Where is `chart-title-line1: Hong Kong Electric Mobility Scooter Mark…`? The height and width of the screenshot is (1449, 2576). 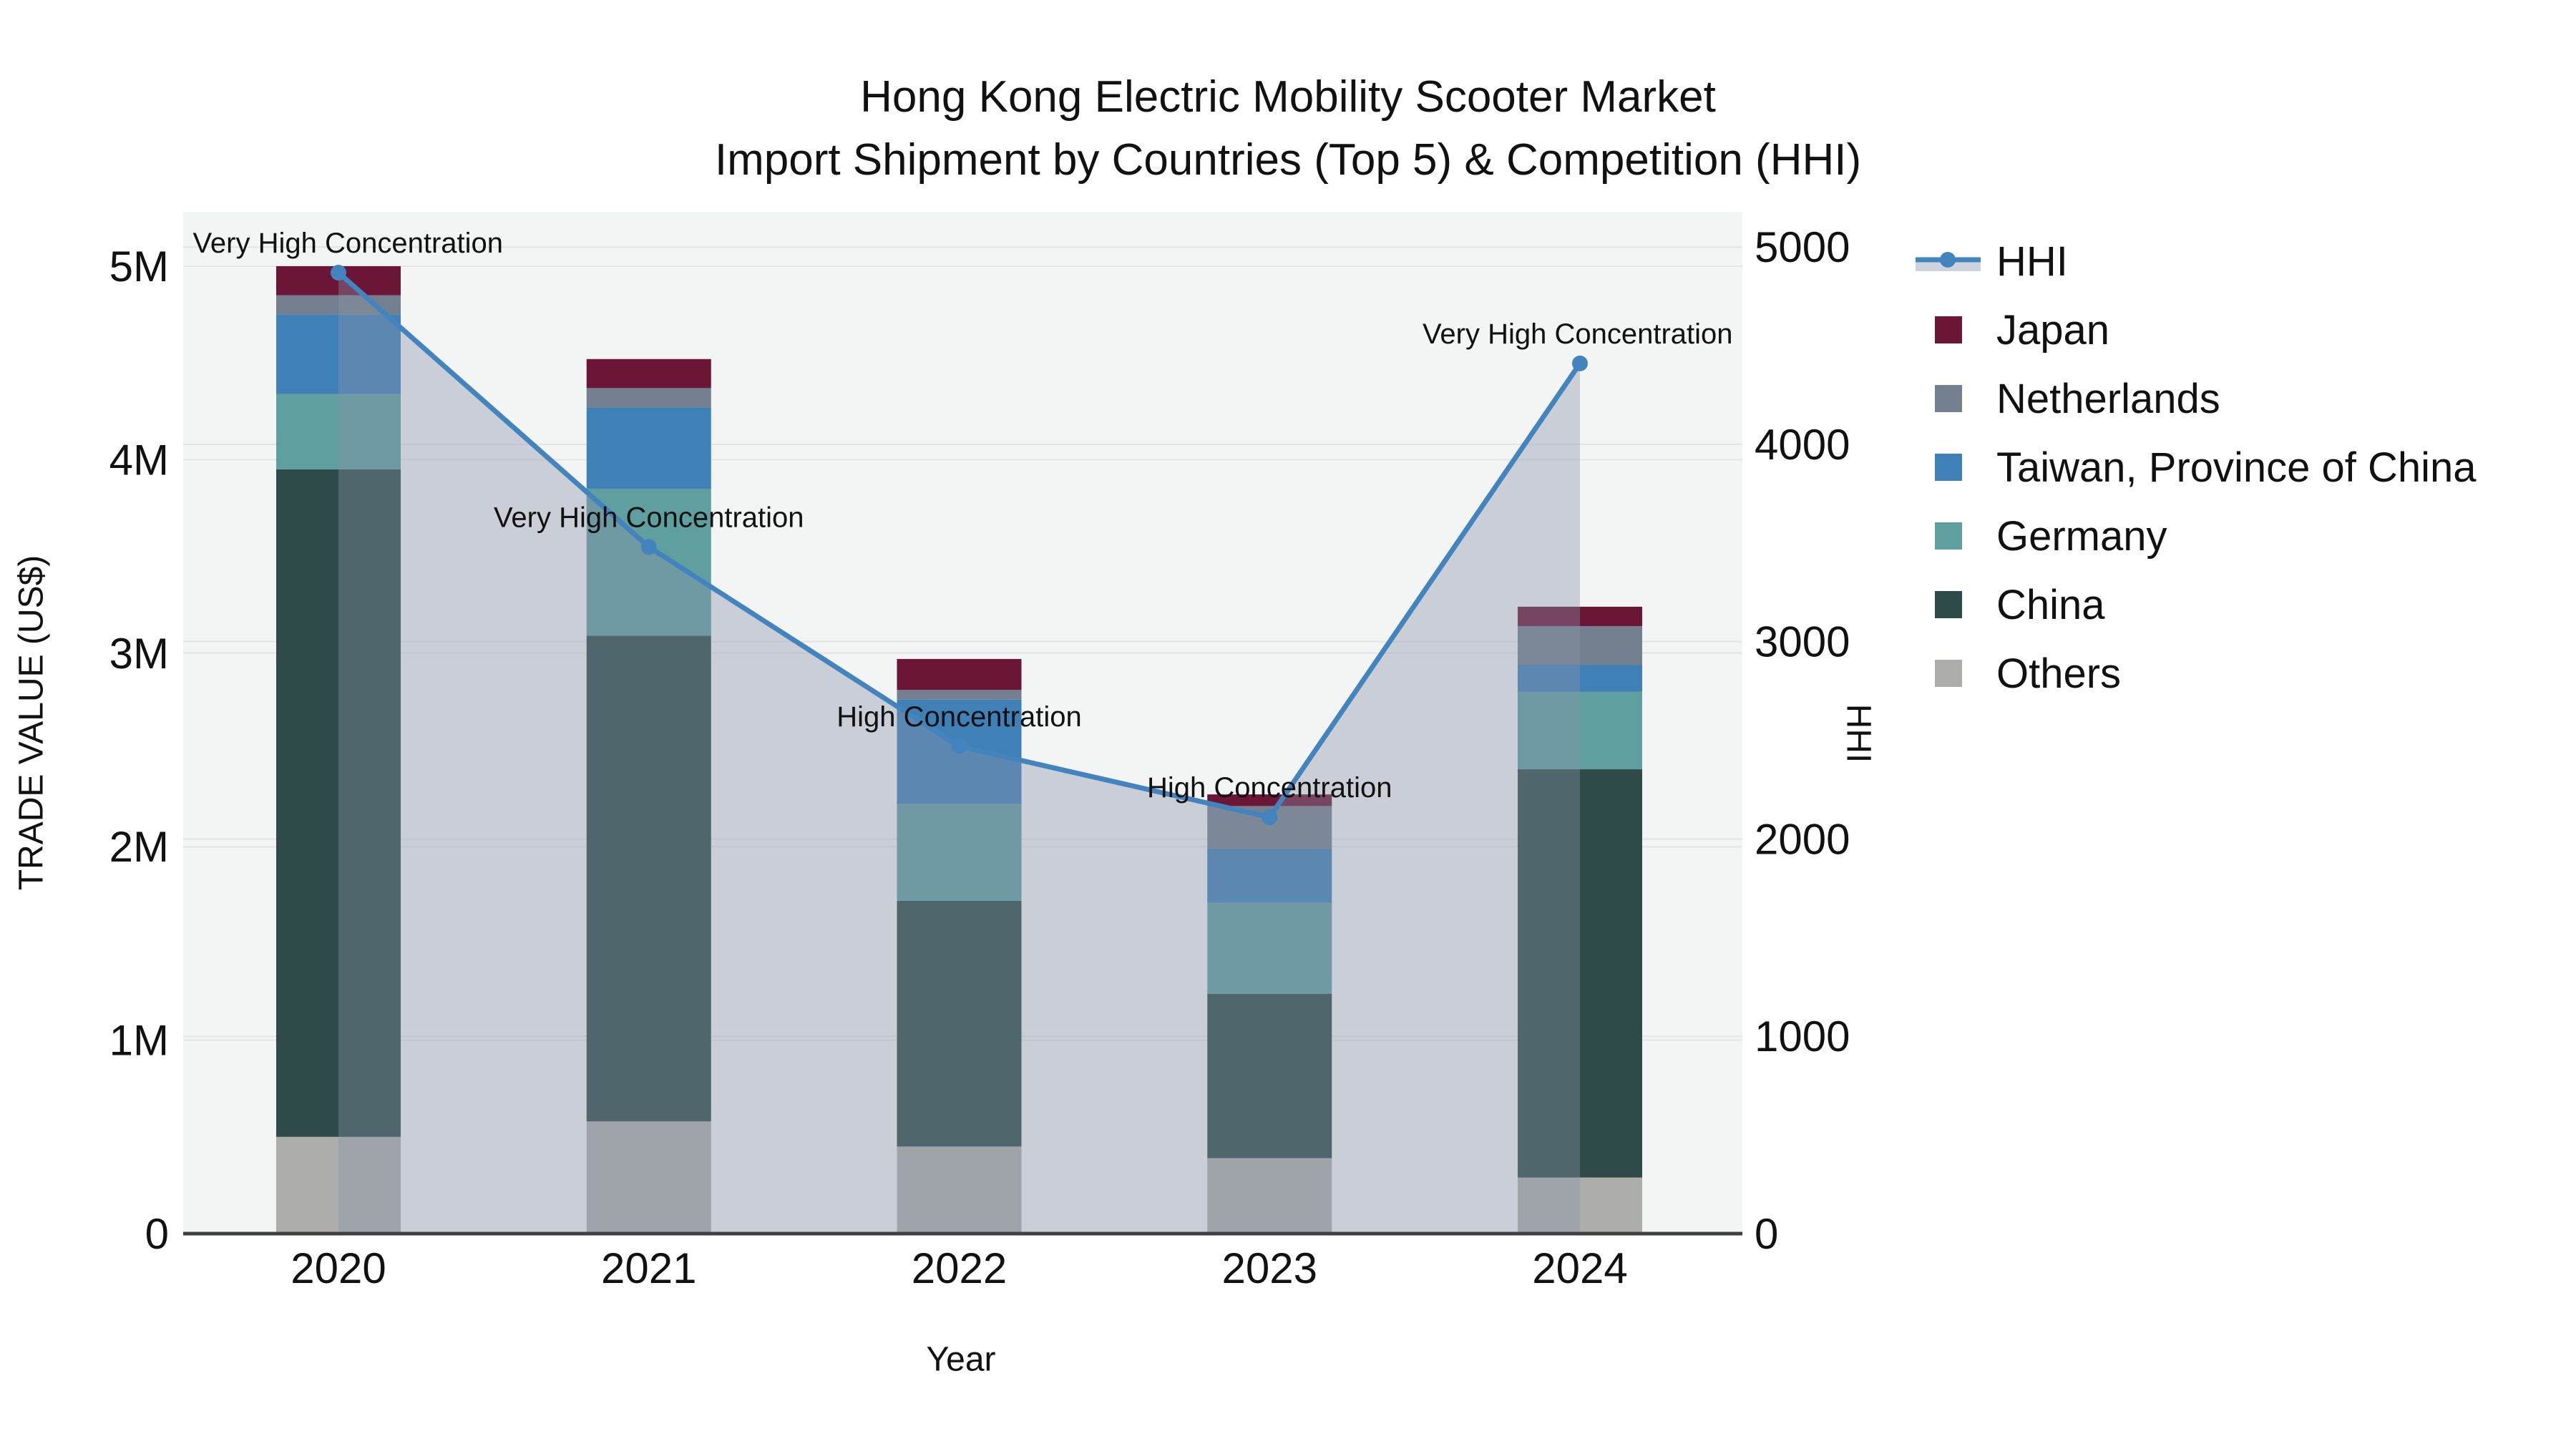
chart-title-line1: Hong Kong Electric Mobility Scooter Mark… is located at coordinates (1288, 97).